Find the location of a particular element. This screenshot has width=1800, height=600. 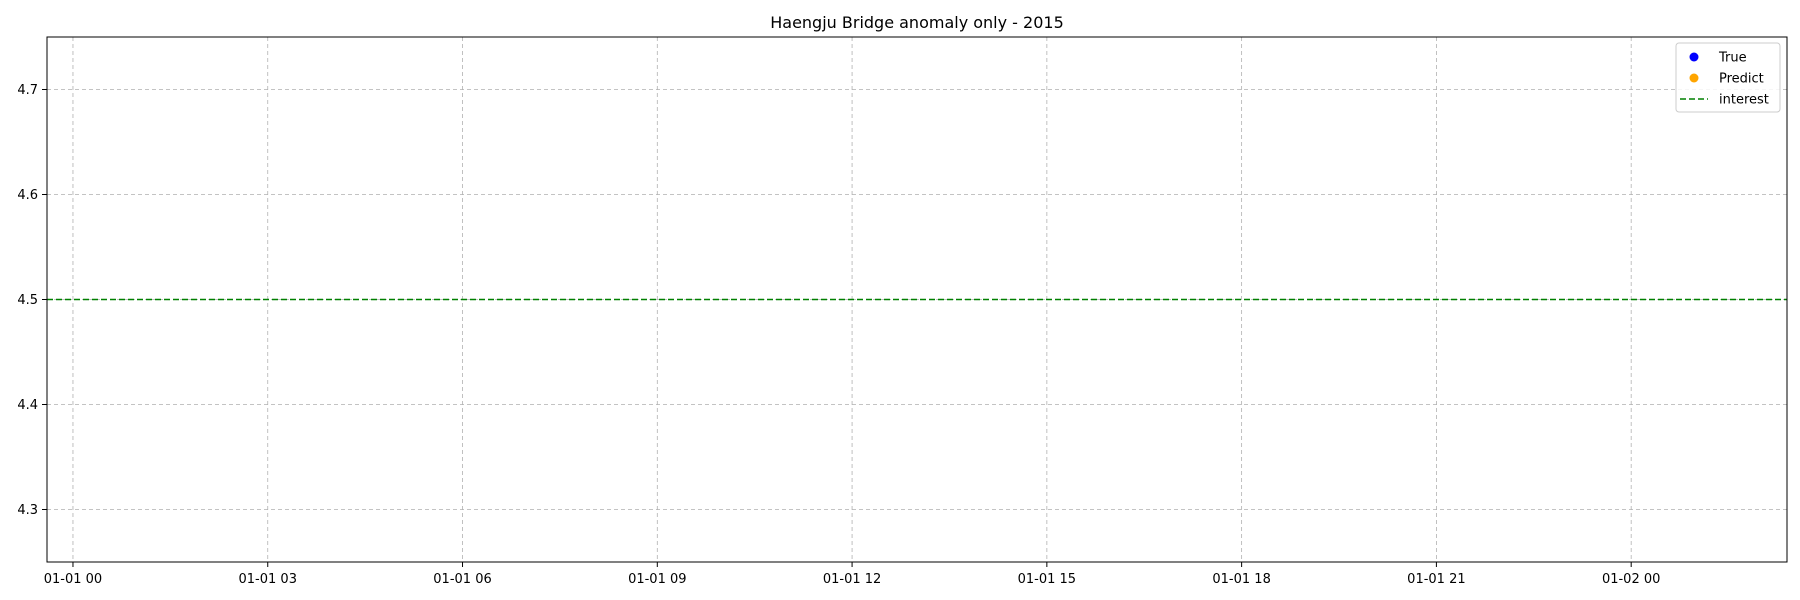

y-axis: 4.3 4.4 4.5 4.6 4.7 is located at coordinates (32, 300).